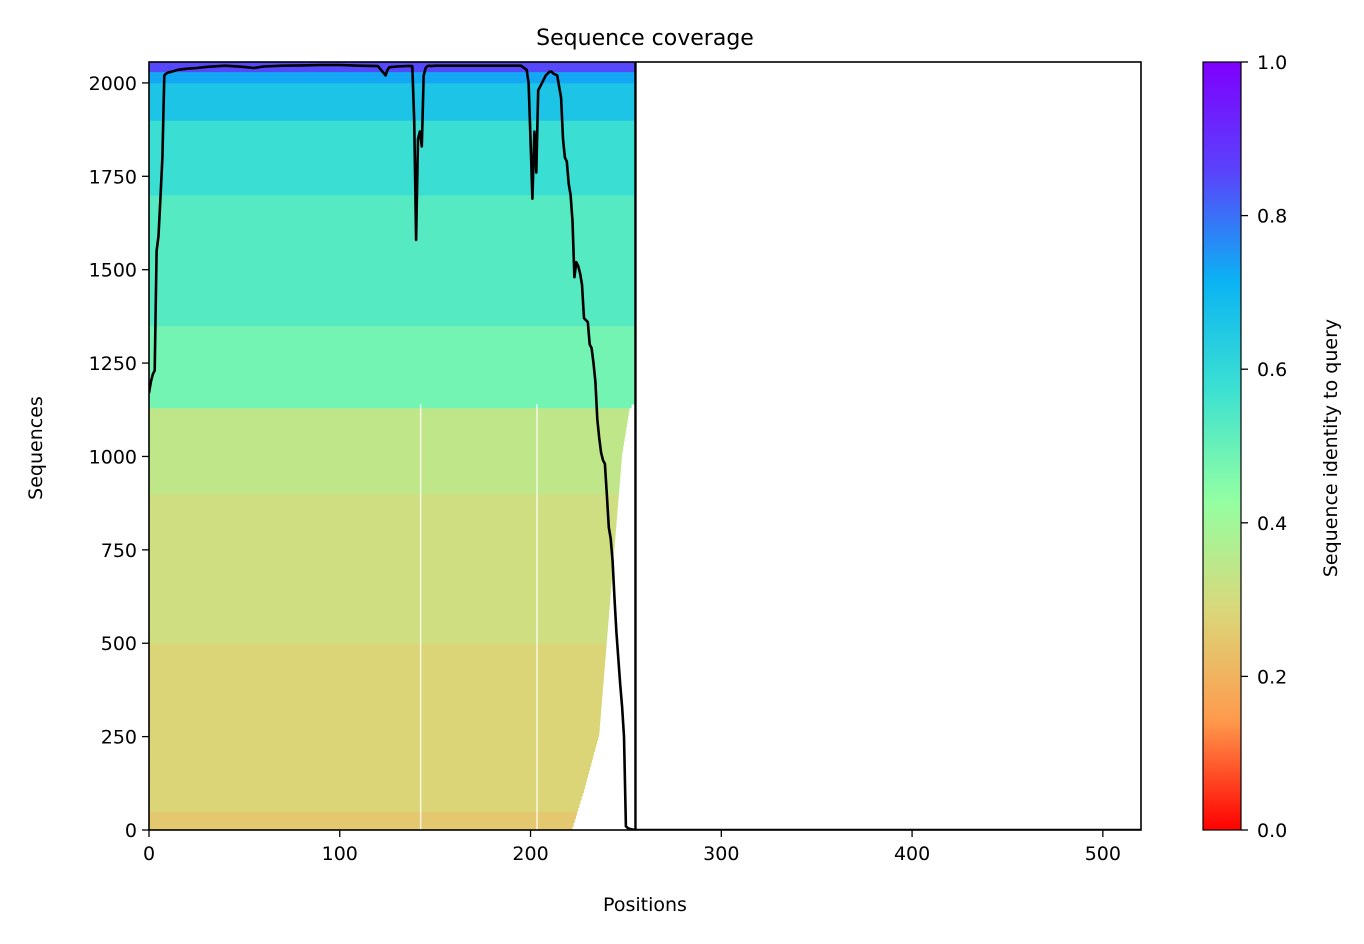  I want to click on y-tick-label: 1250, so click(113, 364).